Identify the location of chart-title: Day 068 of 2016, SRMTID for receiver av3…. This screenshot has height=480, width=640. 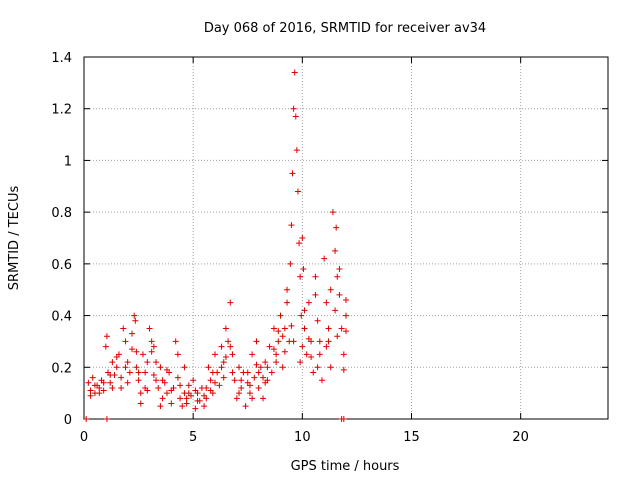
(345, 28).